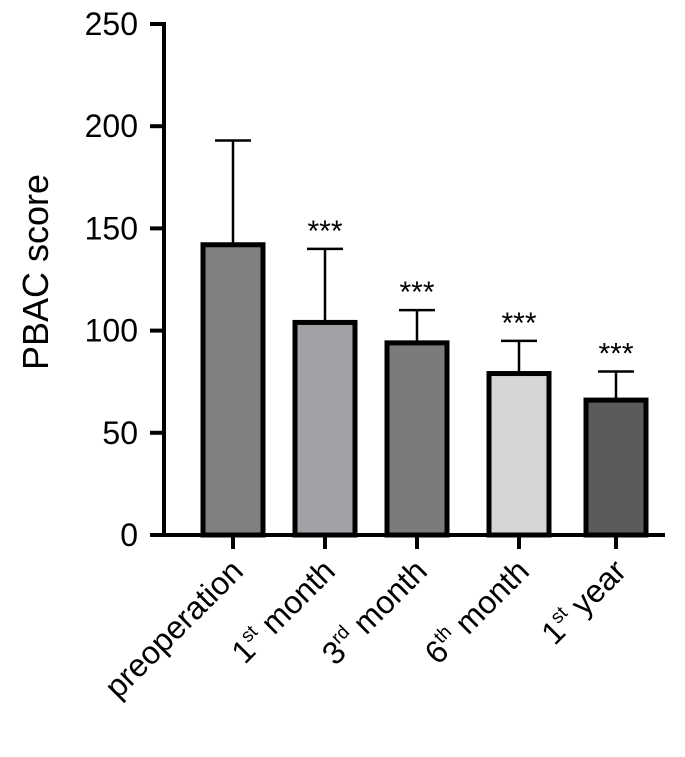 The width and height of the screenshot is (685, 757). Describe the element at coordinates (111, 228) in the screenshot. I see `y-tick-label: 150` at that location.